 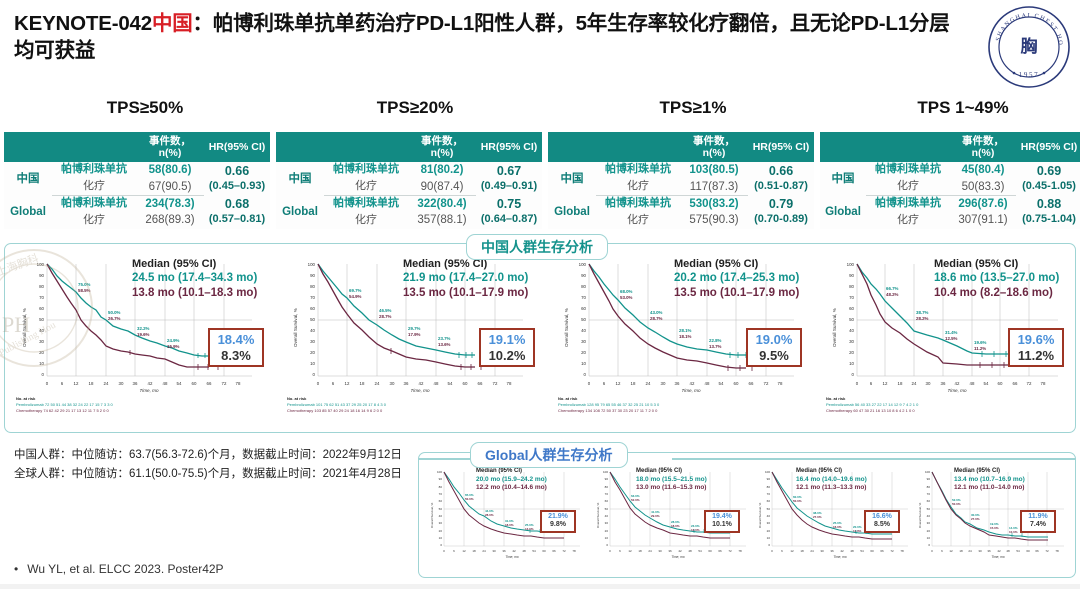 I want to click on table-row: Global 帕博利珠单抗 234(78.3) 0.68 (0.57–0.81), so click(x=137, y=212).